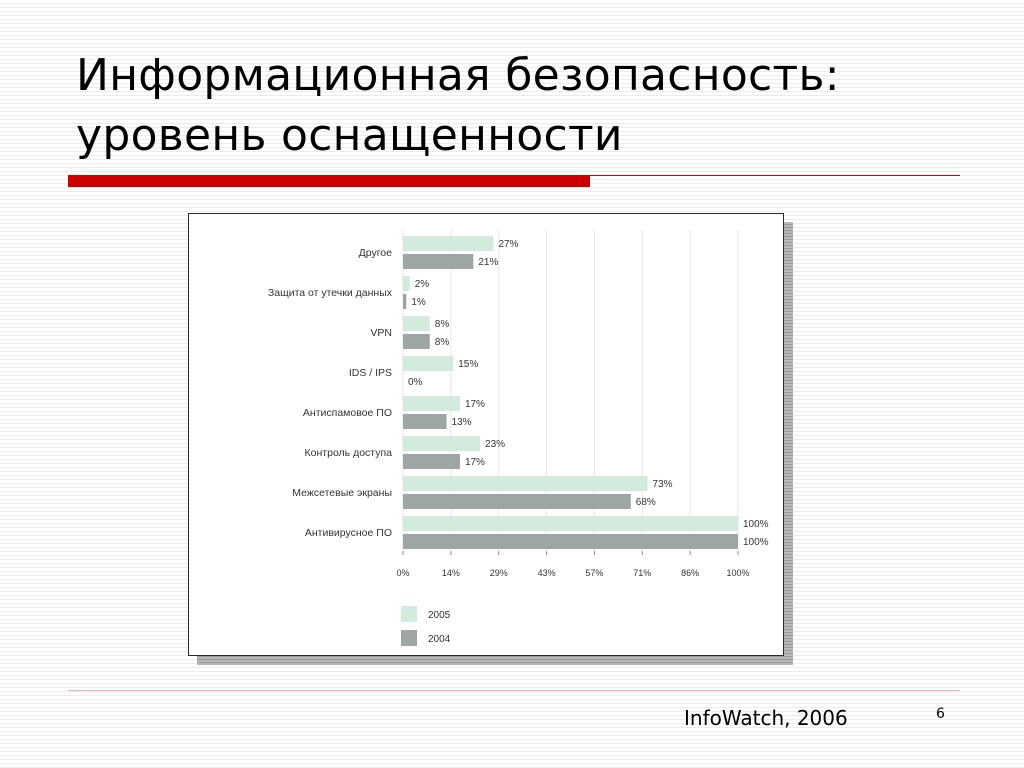  What do you see at coordinates (508, 244) in the screenshot?
I see `bar-value-label: 27%` at bounding box center [508, 244].